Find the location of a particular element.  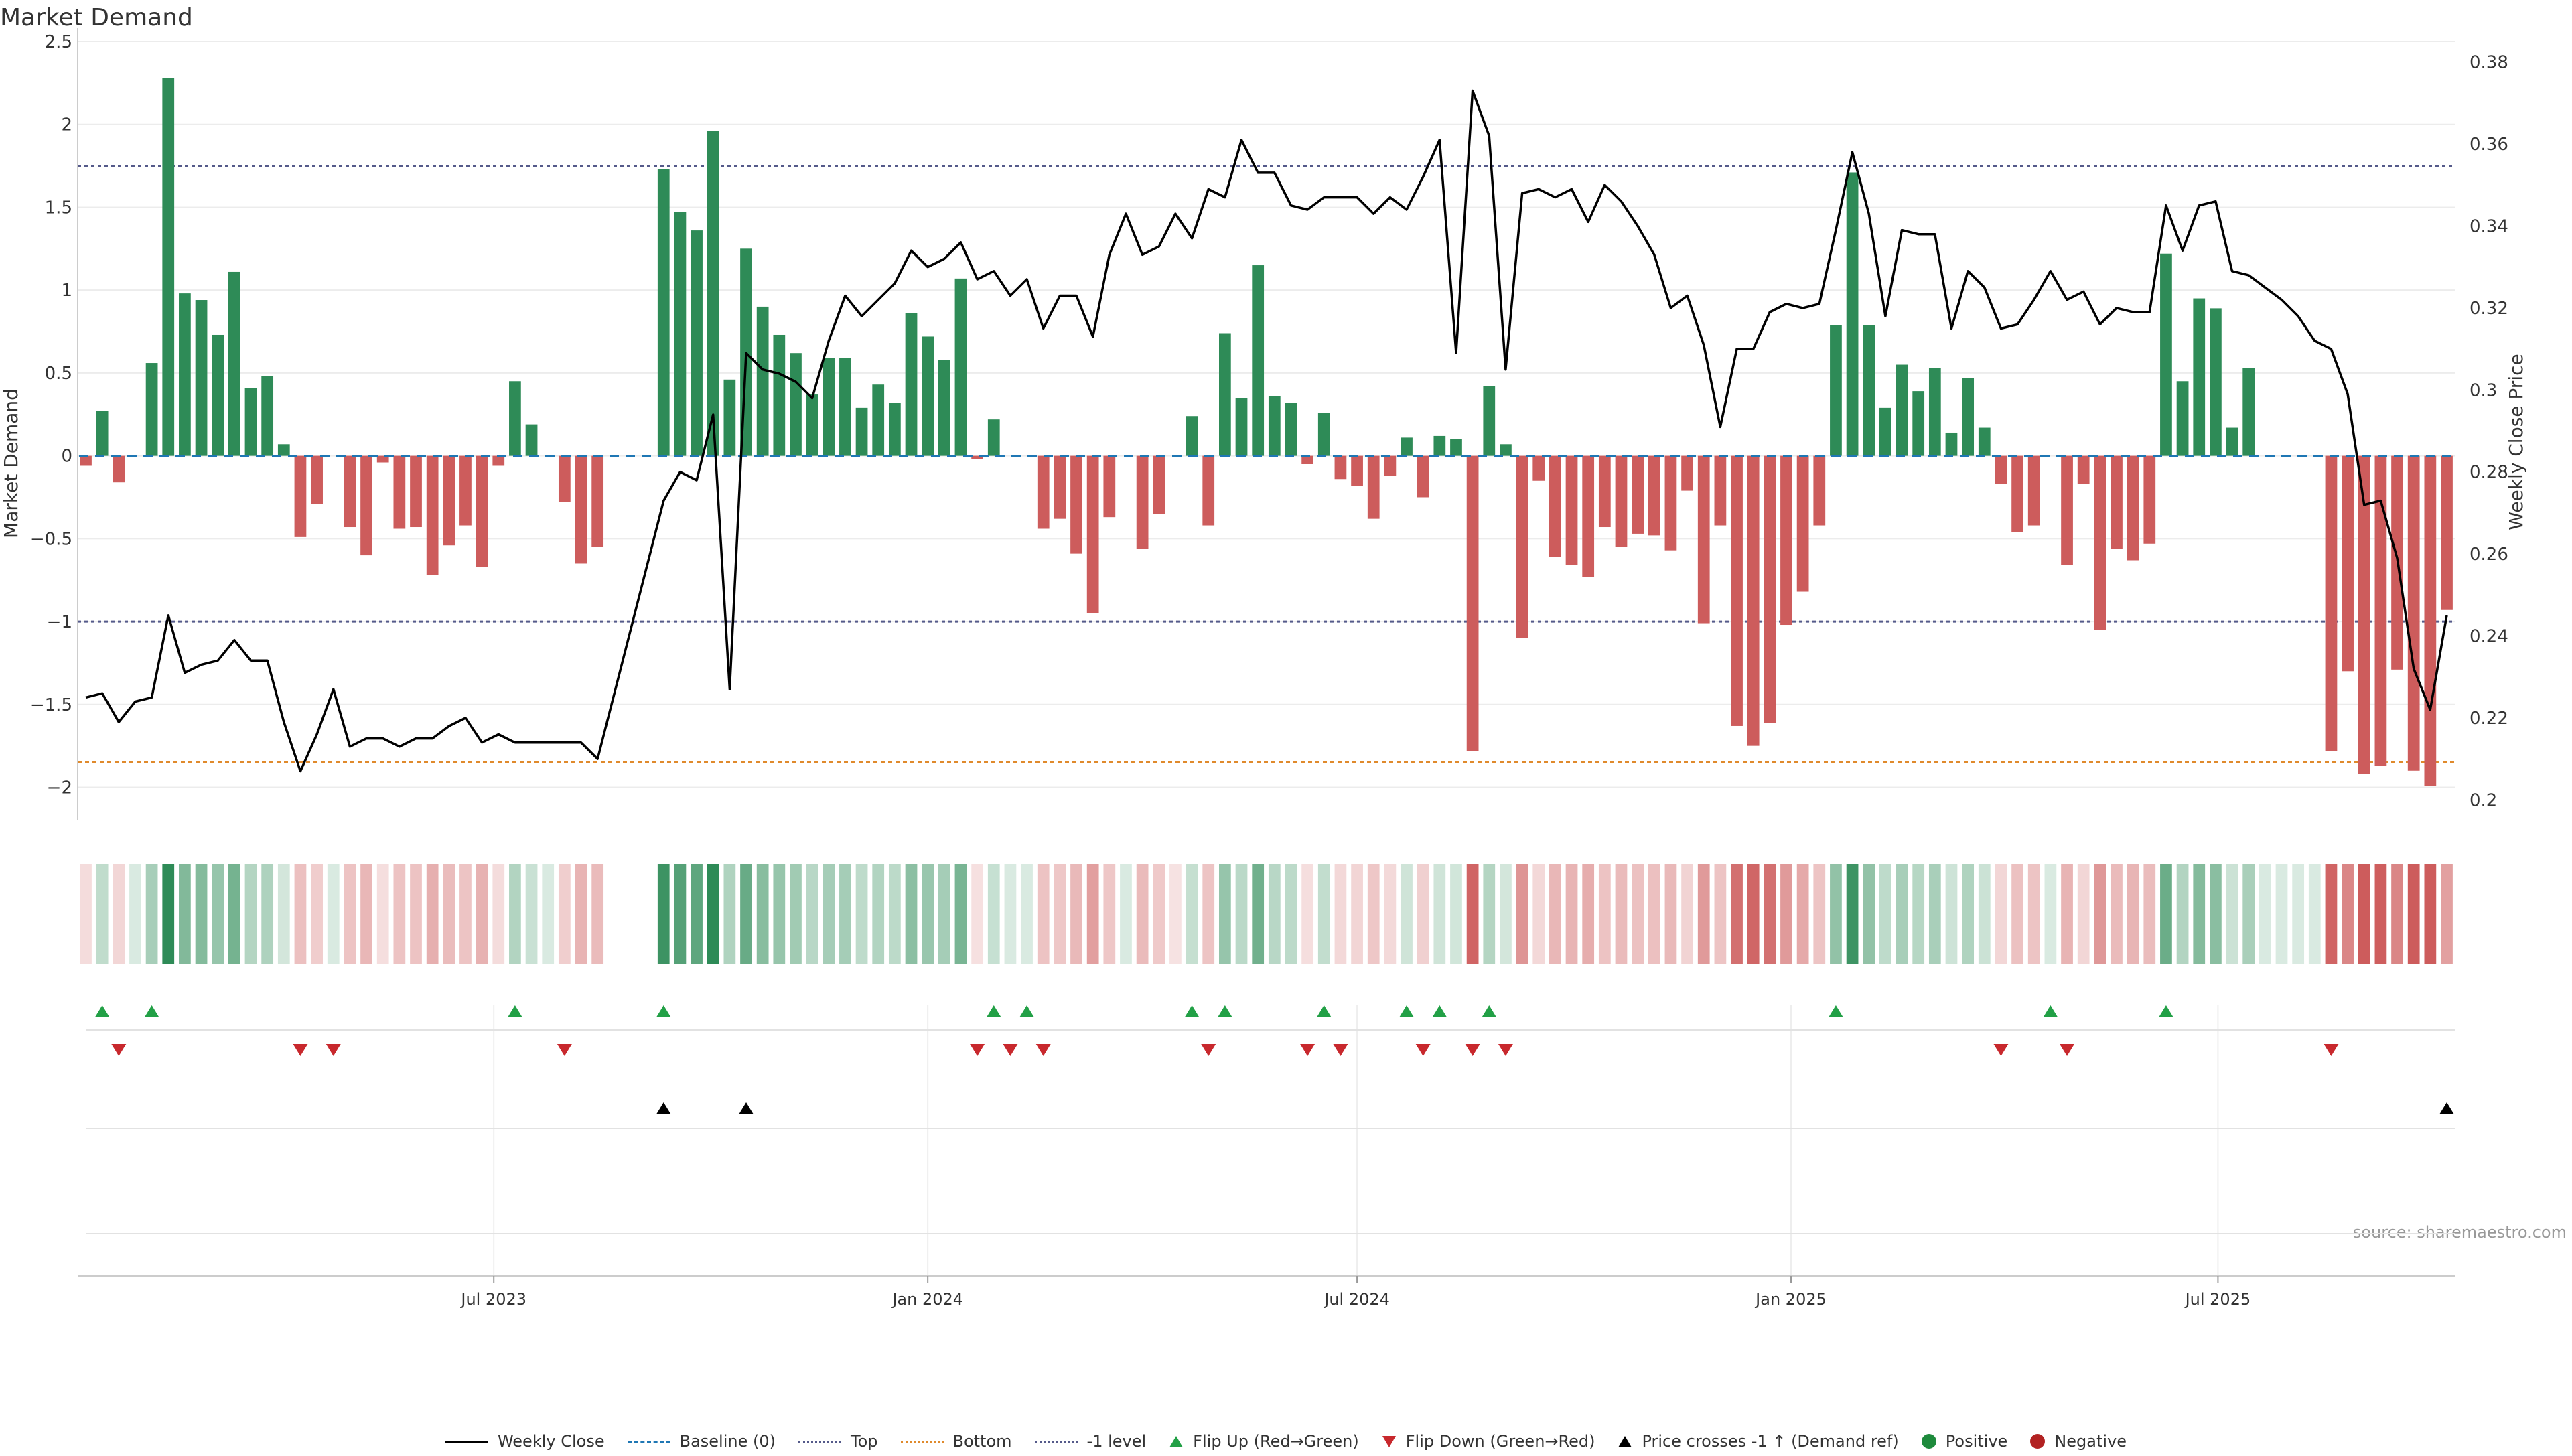

legend-flip-up: Flip Up (Red→Green) is located at coordinates (1264, 1441).